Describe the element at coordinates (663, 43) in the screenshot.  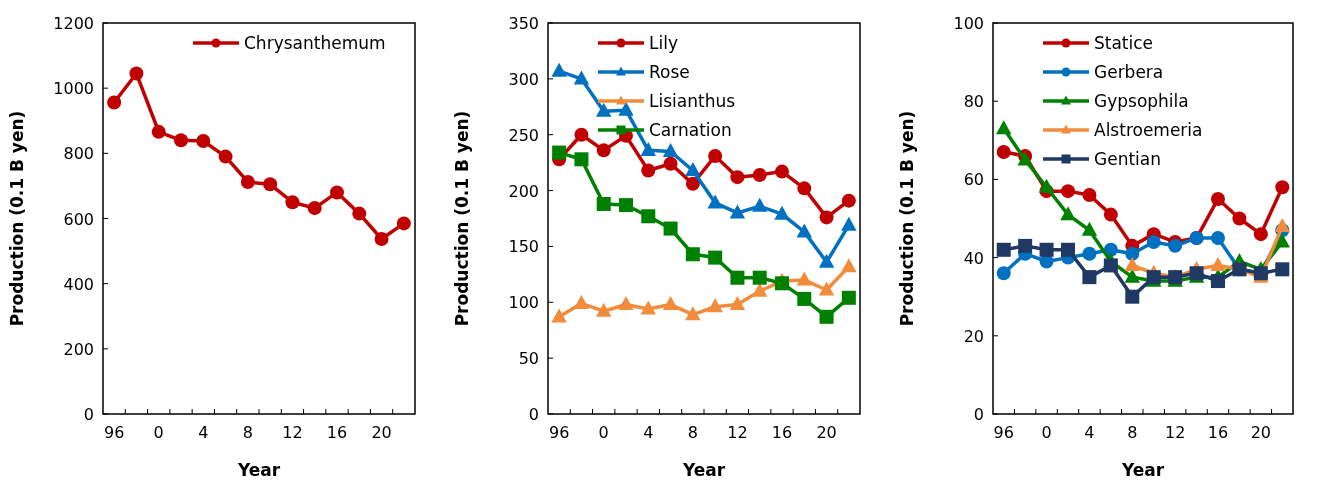
I see `legend-label: Lily` at that location.